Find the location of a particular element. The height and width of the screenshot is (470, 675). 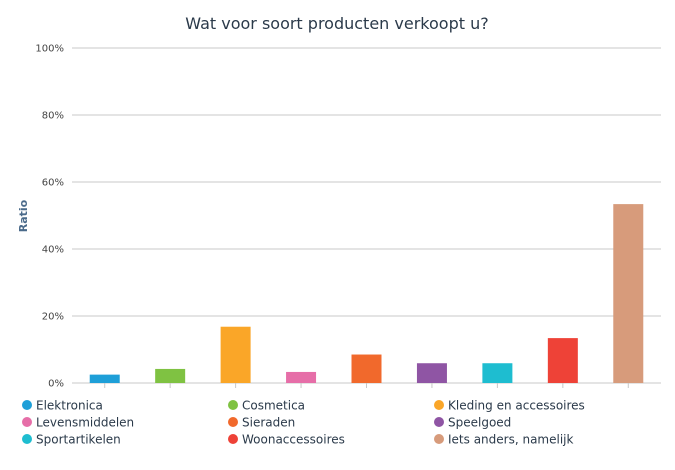

legend-item: Sieraden is located at coordinates (261, 423).